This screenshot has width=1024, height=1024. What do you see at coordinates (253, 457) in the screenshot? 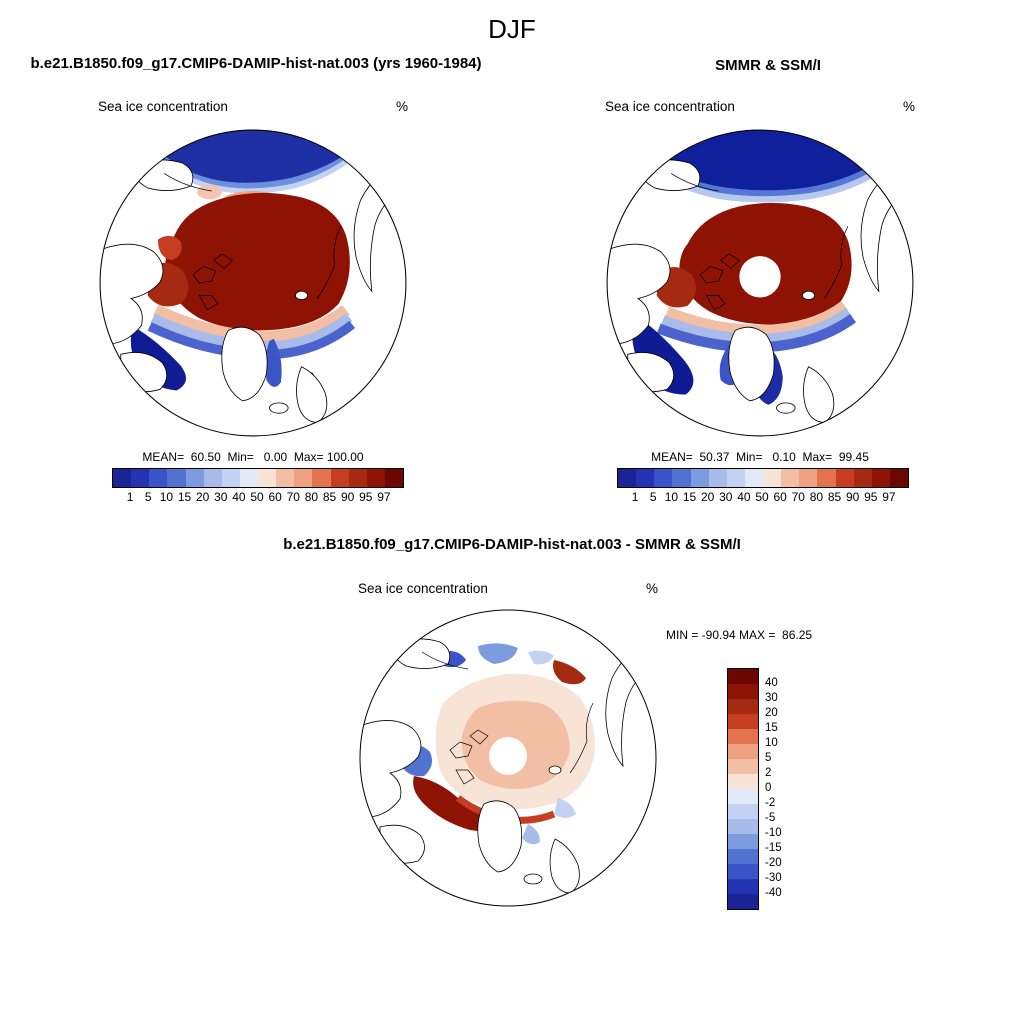
I see `model-stats: MEAN= 60.50 Min= 0.00 Max= 100.00` at bounding box center [253, 457].